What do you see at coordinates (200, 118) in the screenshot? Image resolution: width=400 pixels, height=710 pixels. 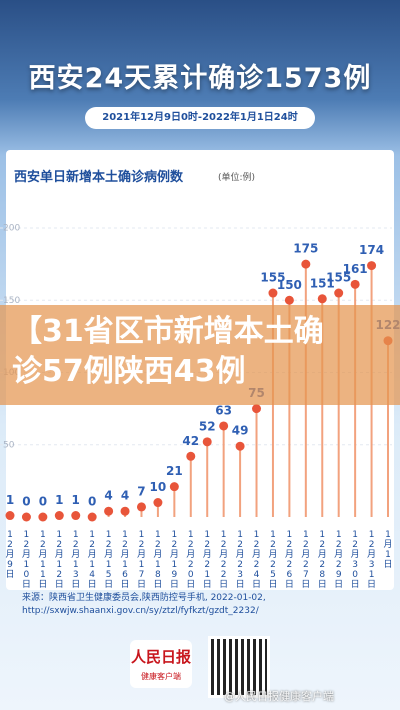 I see `period: 2021年12月9日0时-2022年1月1日24时` at bounding box center [200, 118].